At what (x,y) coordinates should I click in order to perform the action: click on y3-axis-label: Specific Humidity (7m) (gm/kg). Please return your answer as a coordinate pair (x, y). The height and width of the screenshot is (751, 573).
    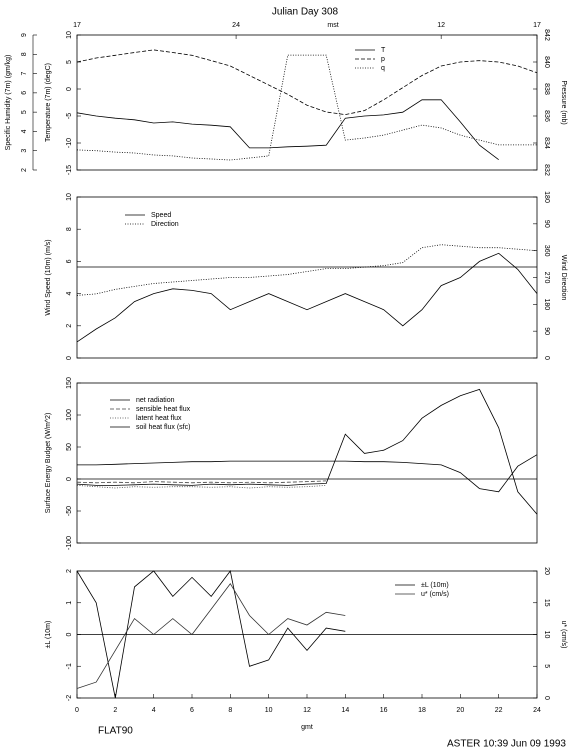
    Looking at the image, I should click on (8, 103).